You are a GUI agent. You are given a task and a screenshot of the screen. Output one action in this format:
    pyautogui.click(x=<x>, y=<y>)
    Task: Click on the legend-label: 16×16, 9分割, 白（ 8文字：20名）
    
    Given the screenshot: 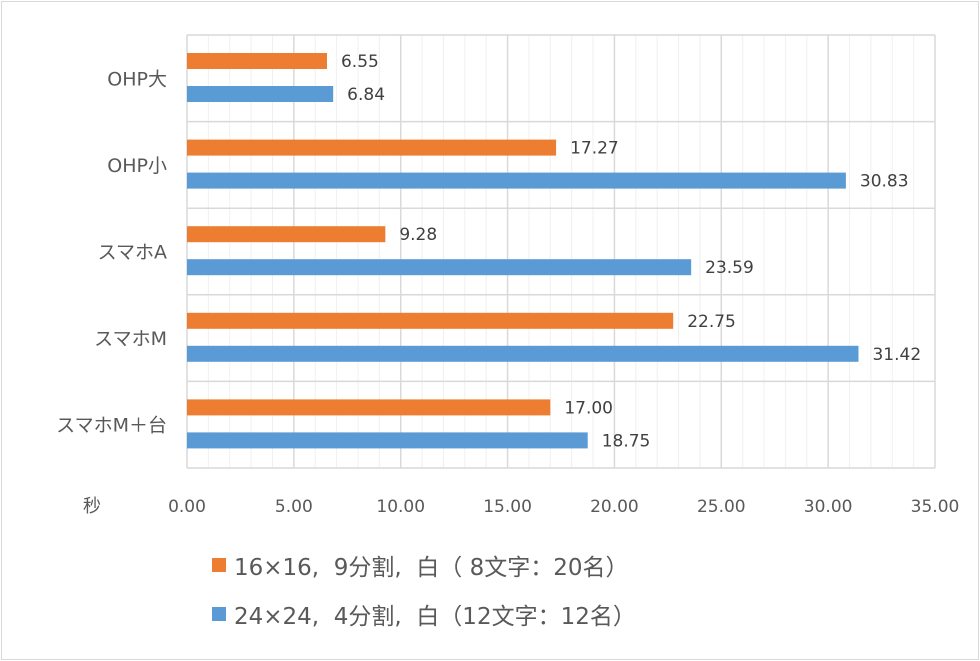 What is the action you would take?
    pyautogui.click(x=431, y=568)
    